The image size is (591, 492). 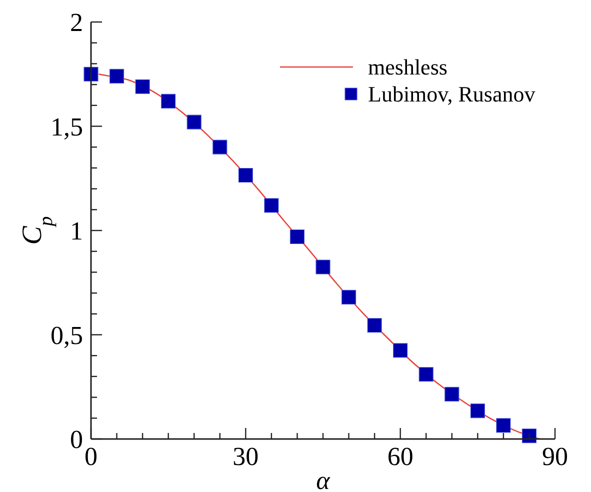 What do you see at coordinates (555, 456) in the screenshot?
I see `x-tick-label: 90` at bounding box center [555, 456].